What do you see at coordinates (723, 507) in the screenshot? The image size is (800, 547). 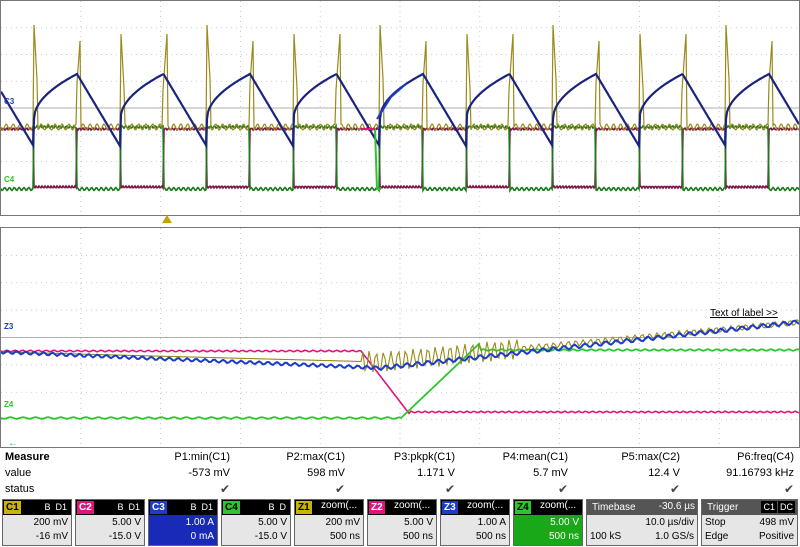 I see `trigger-title: Trigger` at bounding box center [723, 507].